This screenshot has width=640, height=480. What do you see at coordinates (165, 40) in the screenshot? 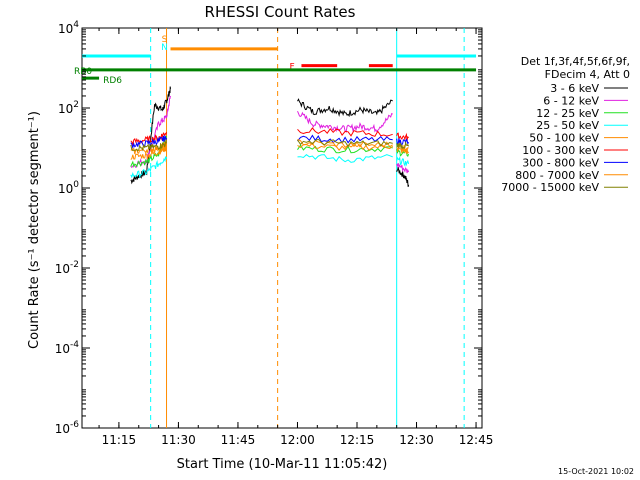
I see `marker-label-s: S` at bounding box center [165, 40].